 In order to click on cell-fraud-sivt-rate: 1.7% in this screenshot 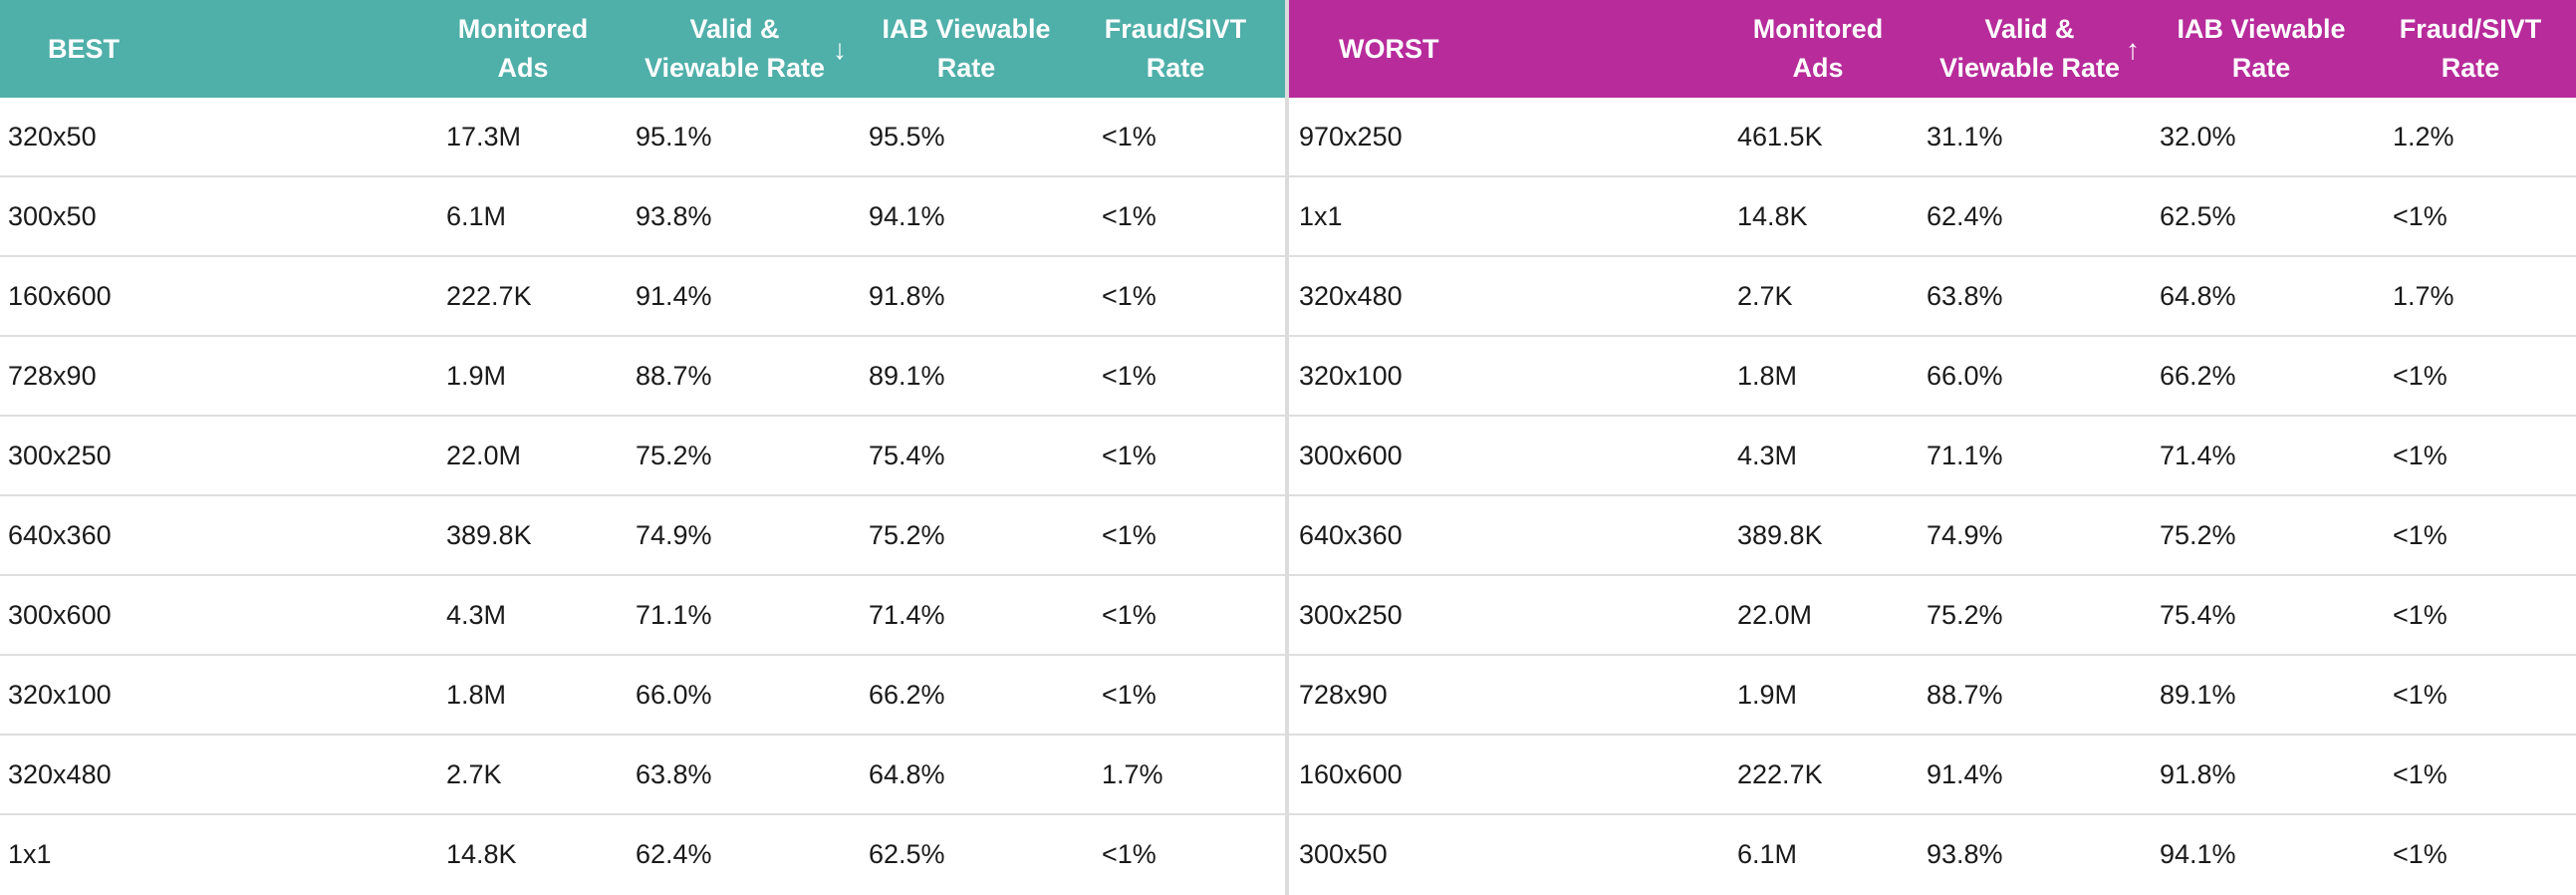, I will do `click(2423, 295)`.